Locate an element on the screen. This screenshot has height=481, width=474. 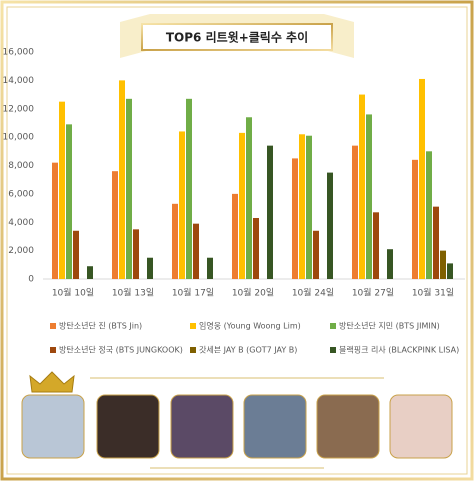
legend-label: 방탄소년단 진 (BTS Jin) is located at coordinates (100, 326).